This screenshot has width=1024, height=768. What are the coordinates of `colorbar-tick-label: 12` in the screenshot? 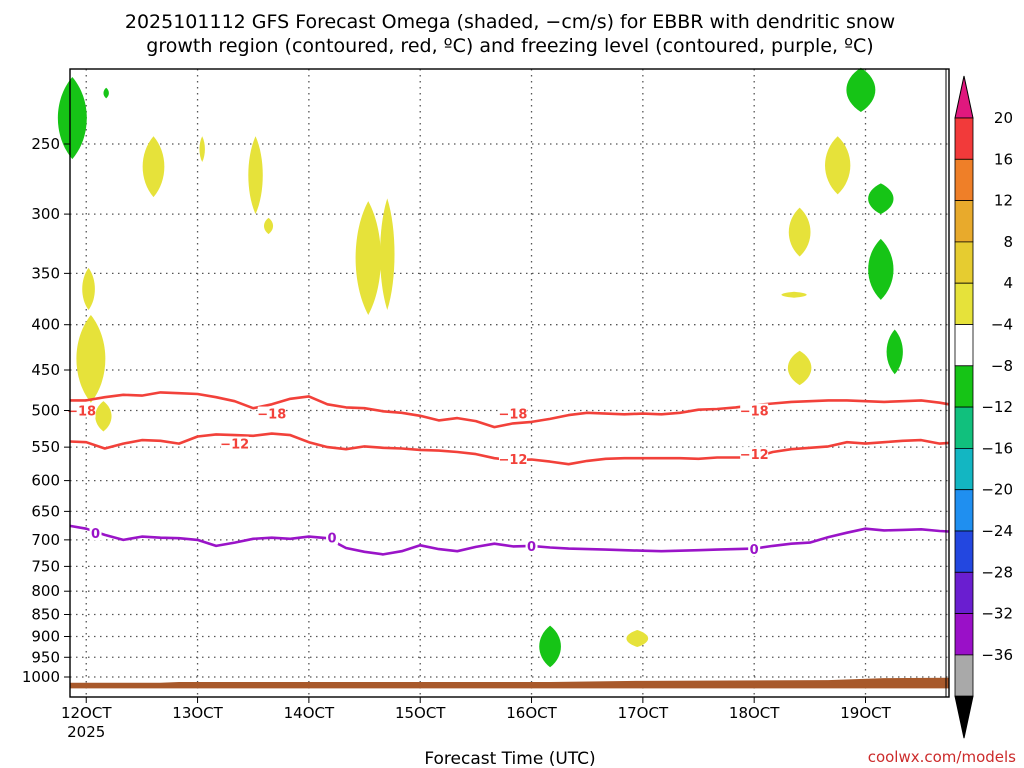 It's located at (1003, 201).